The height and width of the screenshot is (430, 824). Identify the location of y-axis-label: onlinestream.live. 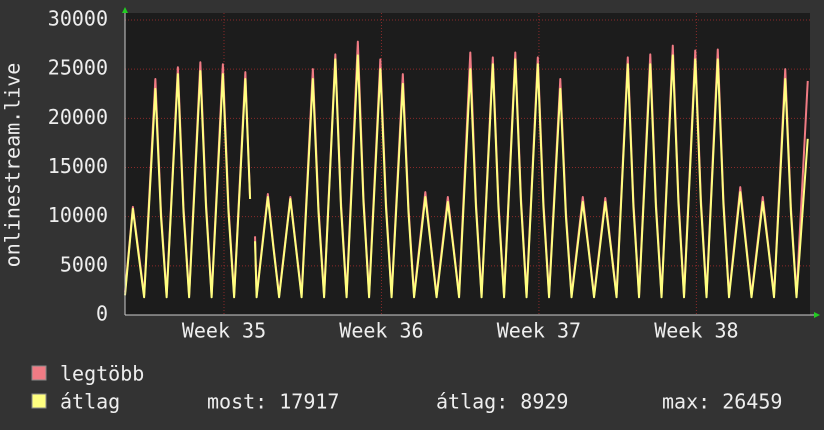
(13, 165).